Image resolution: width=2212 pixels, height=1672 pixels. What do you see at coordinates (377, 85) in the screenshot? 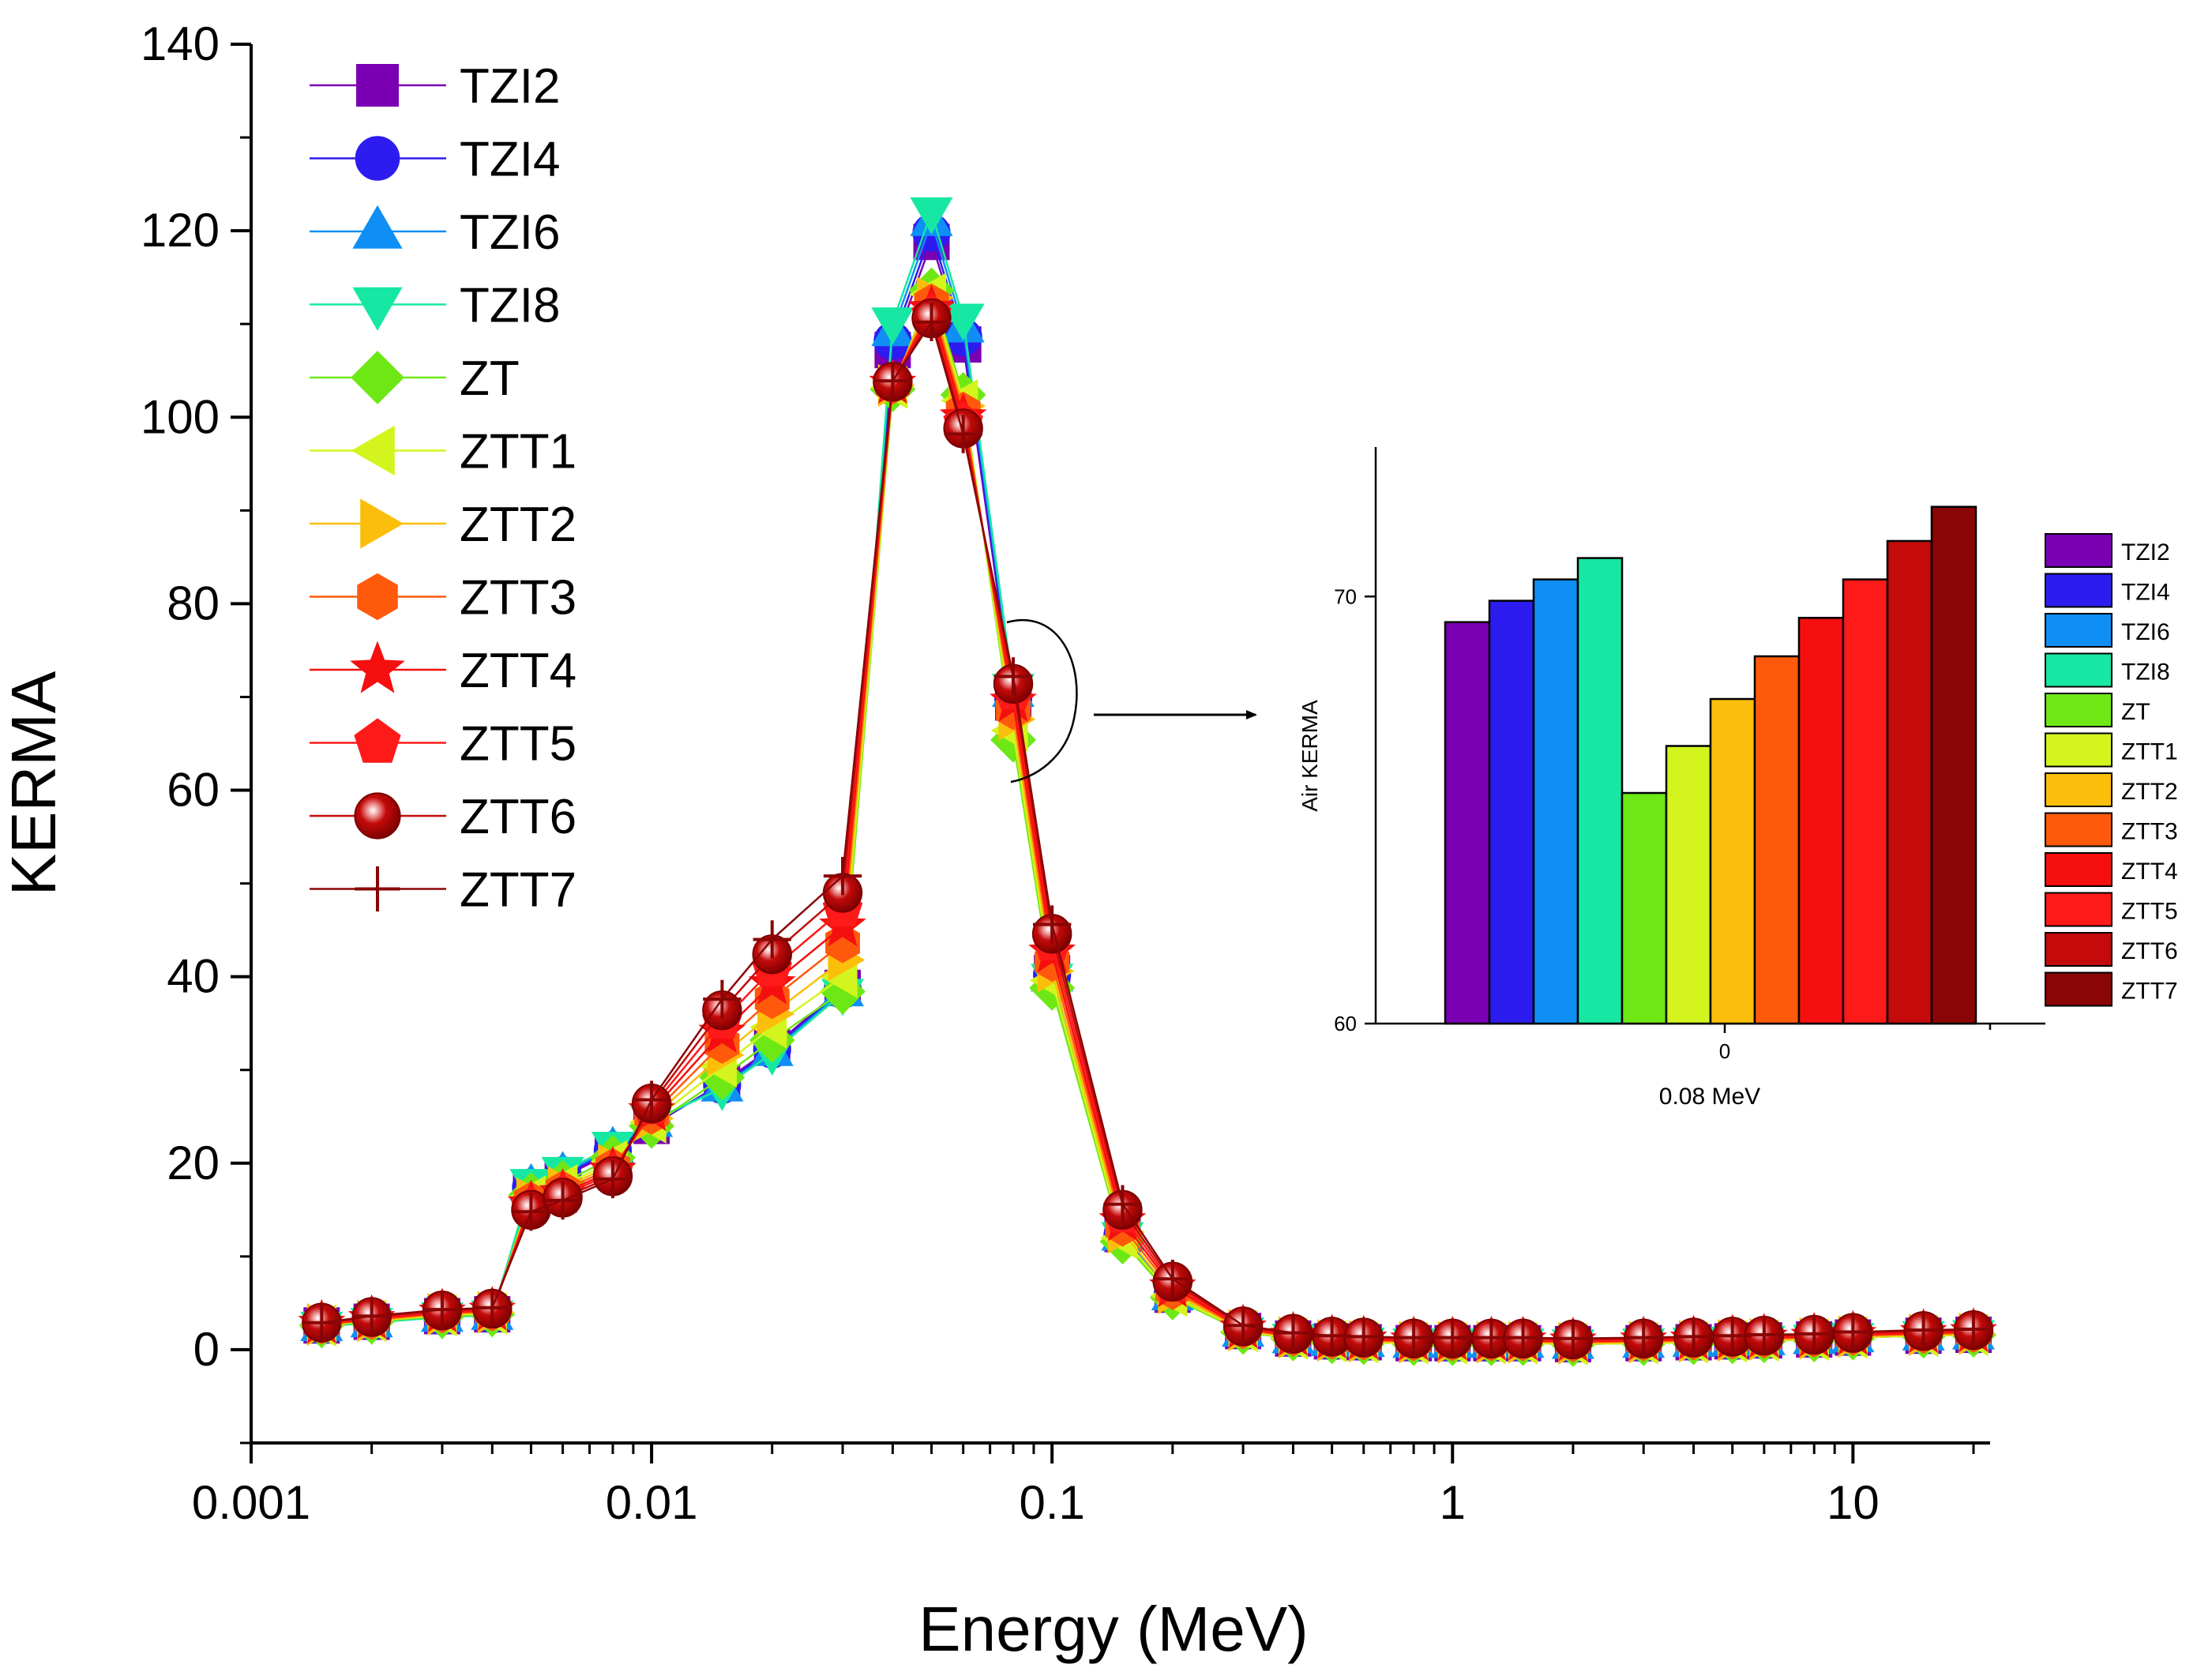
I see `legend-marker-tzi2` at bounding box center [377, 85].